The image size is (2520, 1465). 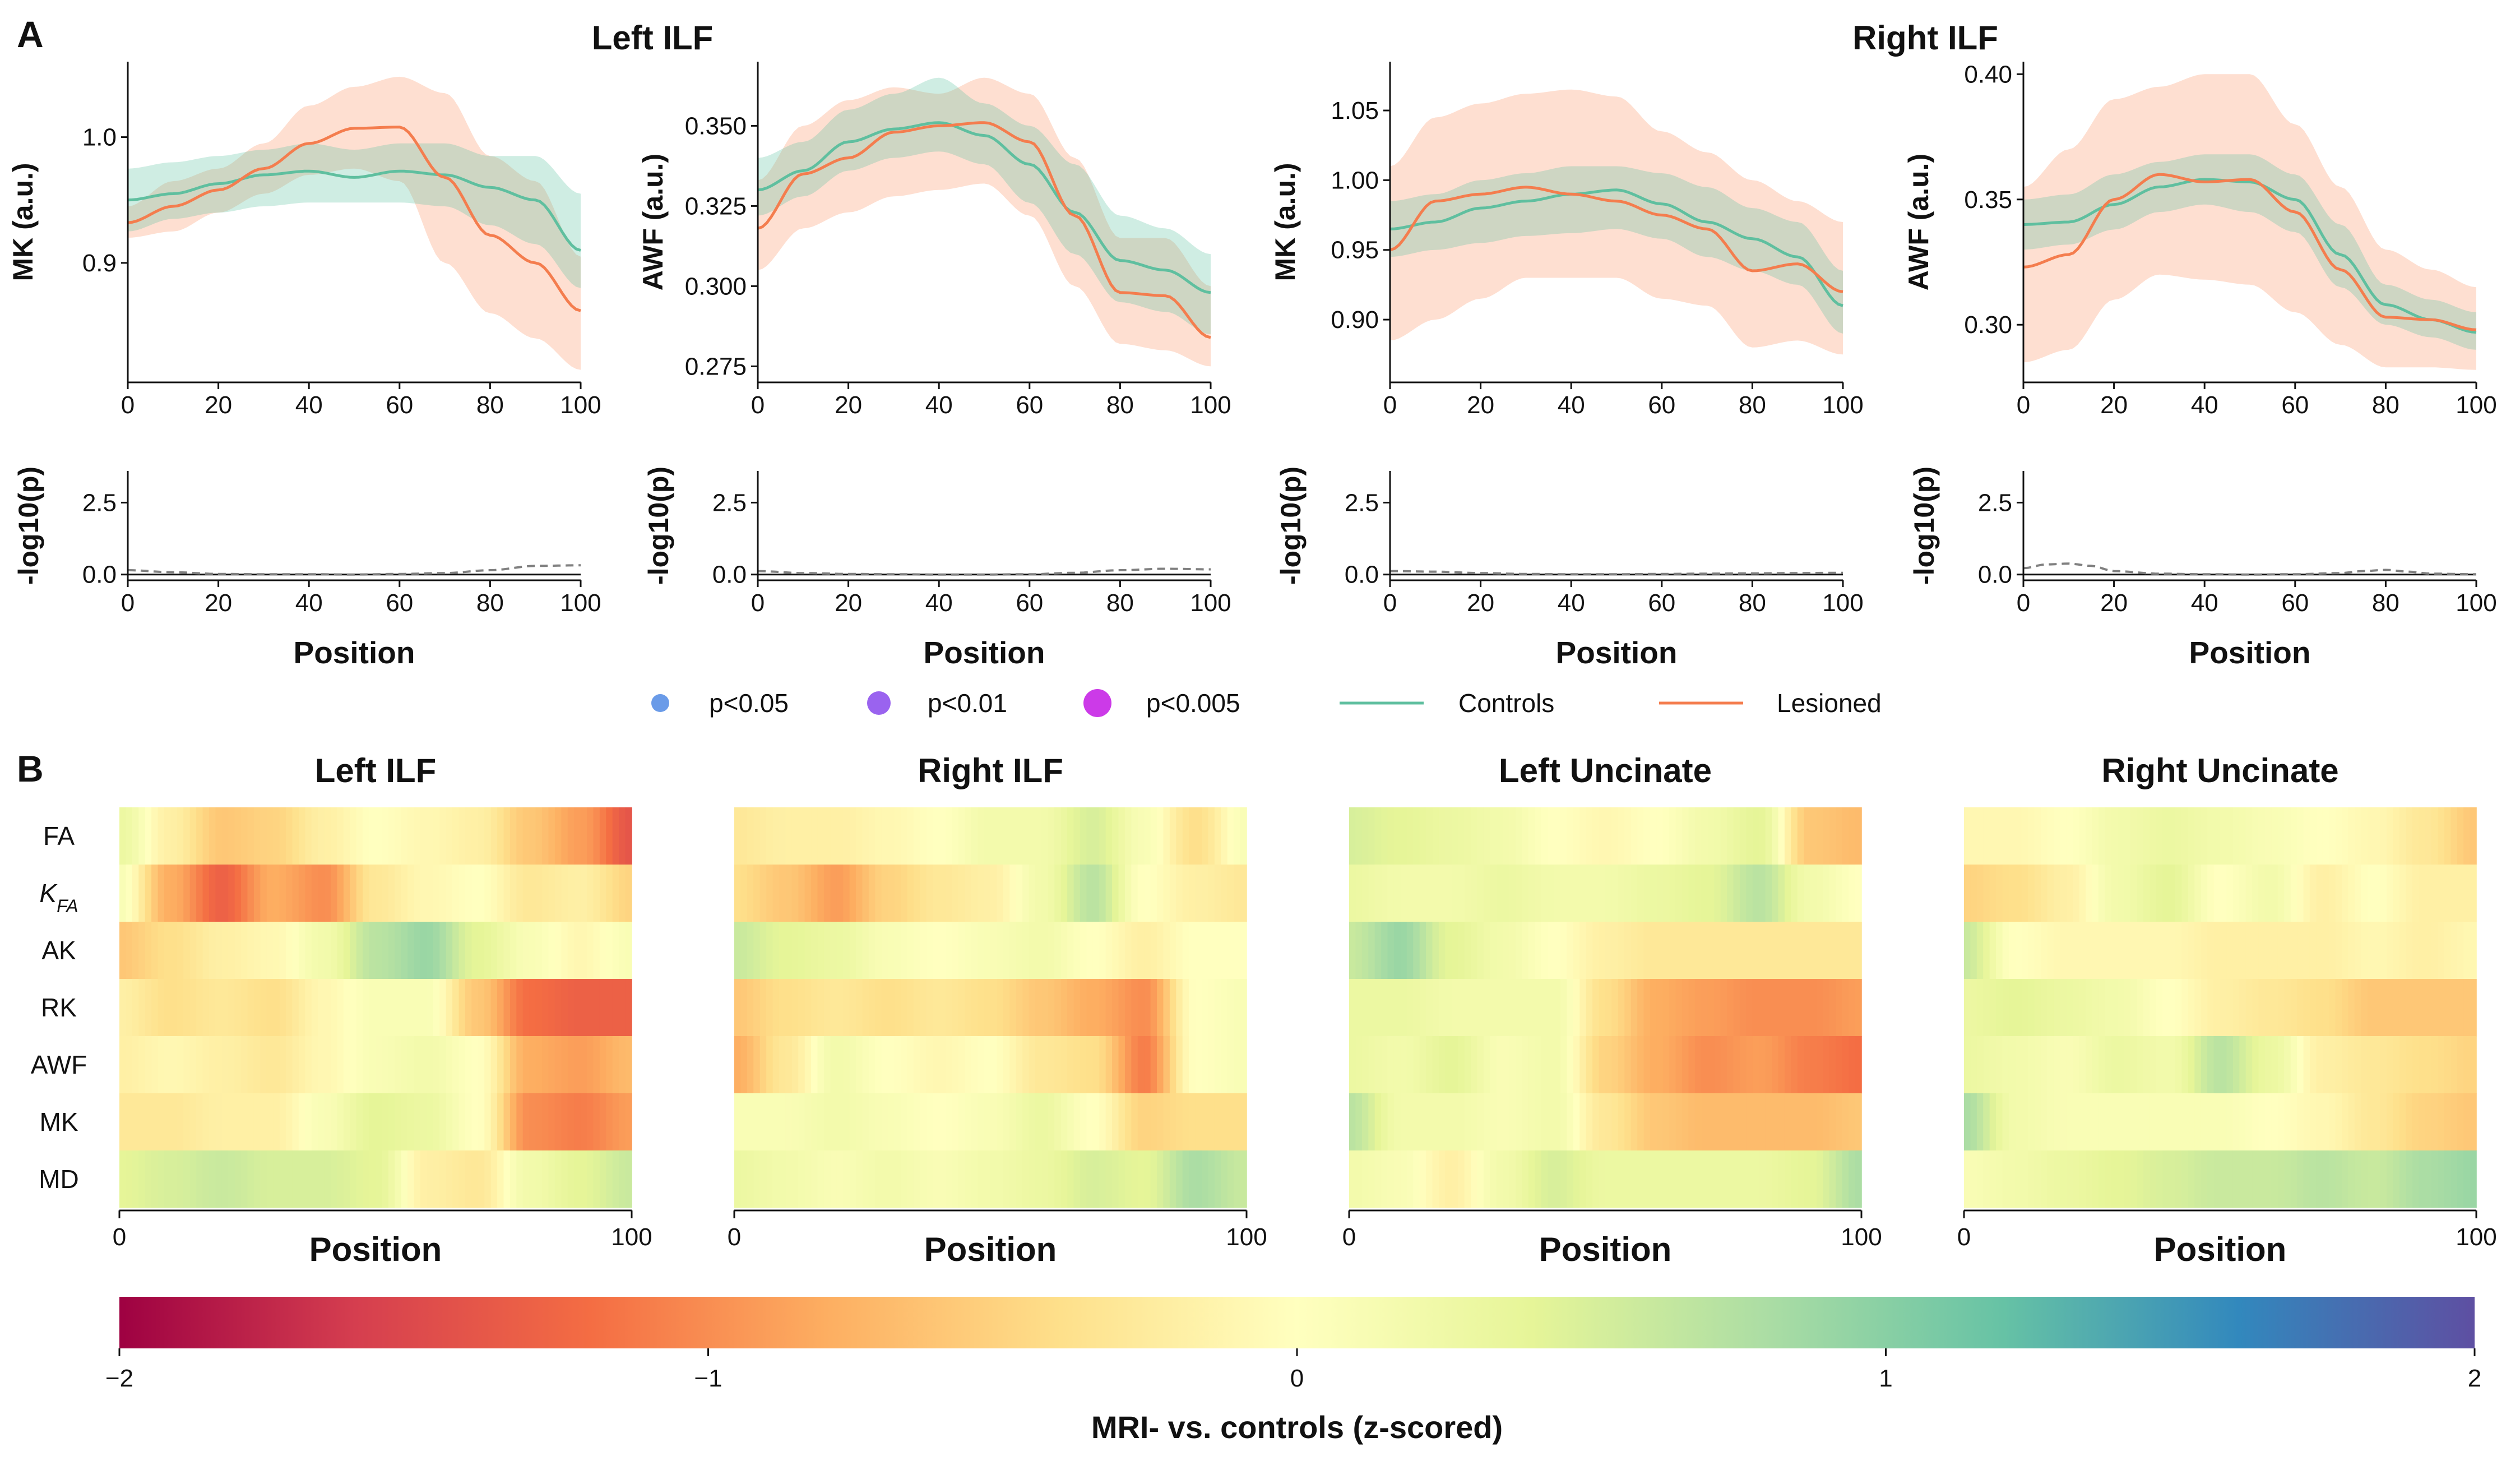 I want to click on controls-series-line, so click(x=354, y=210).